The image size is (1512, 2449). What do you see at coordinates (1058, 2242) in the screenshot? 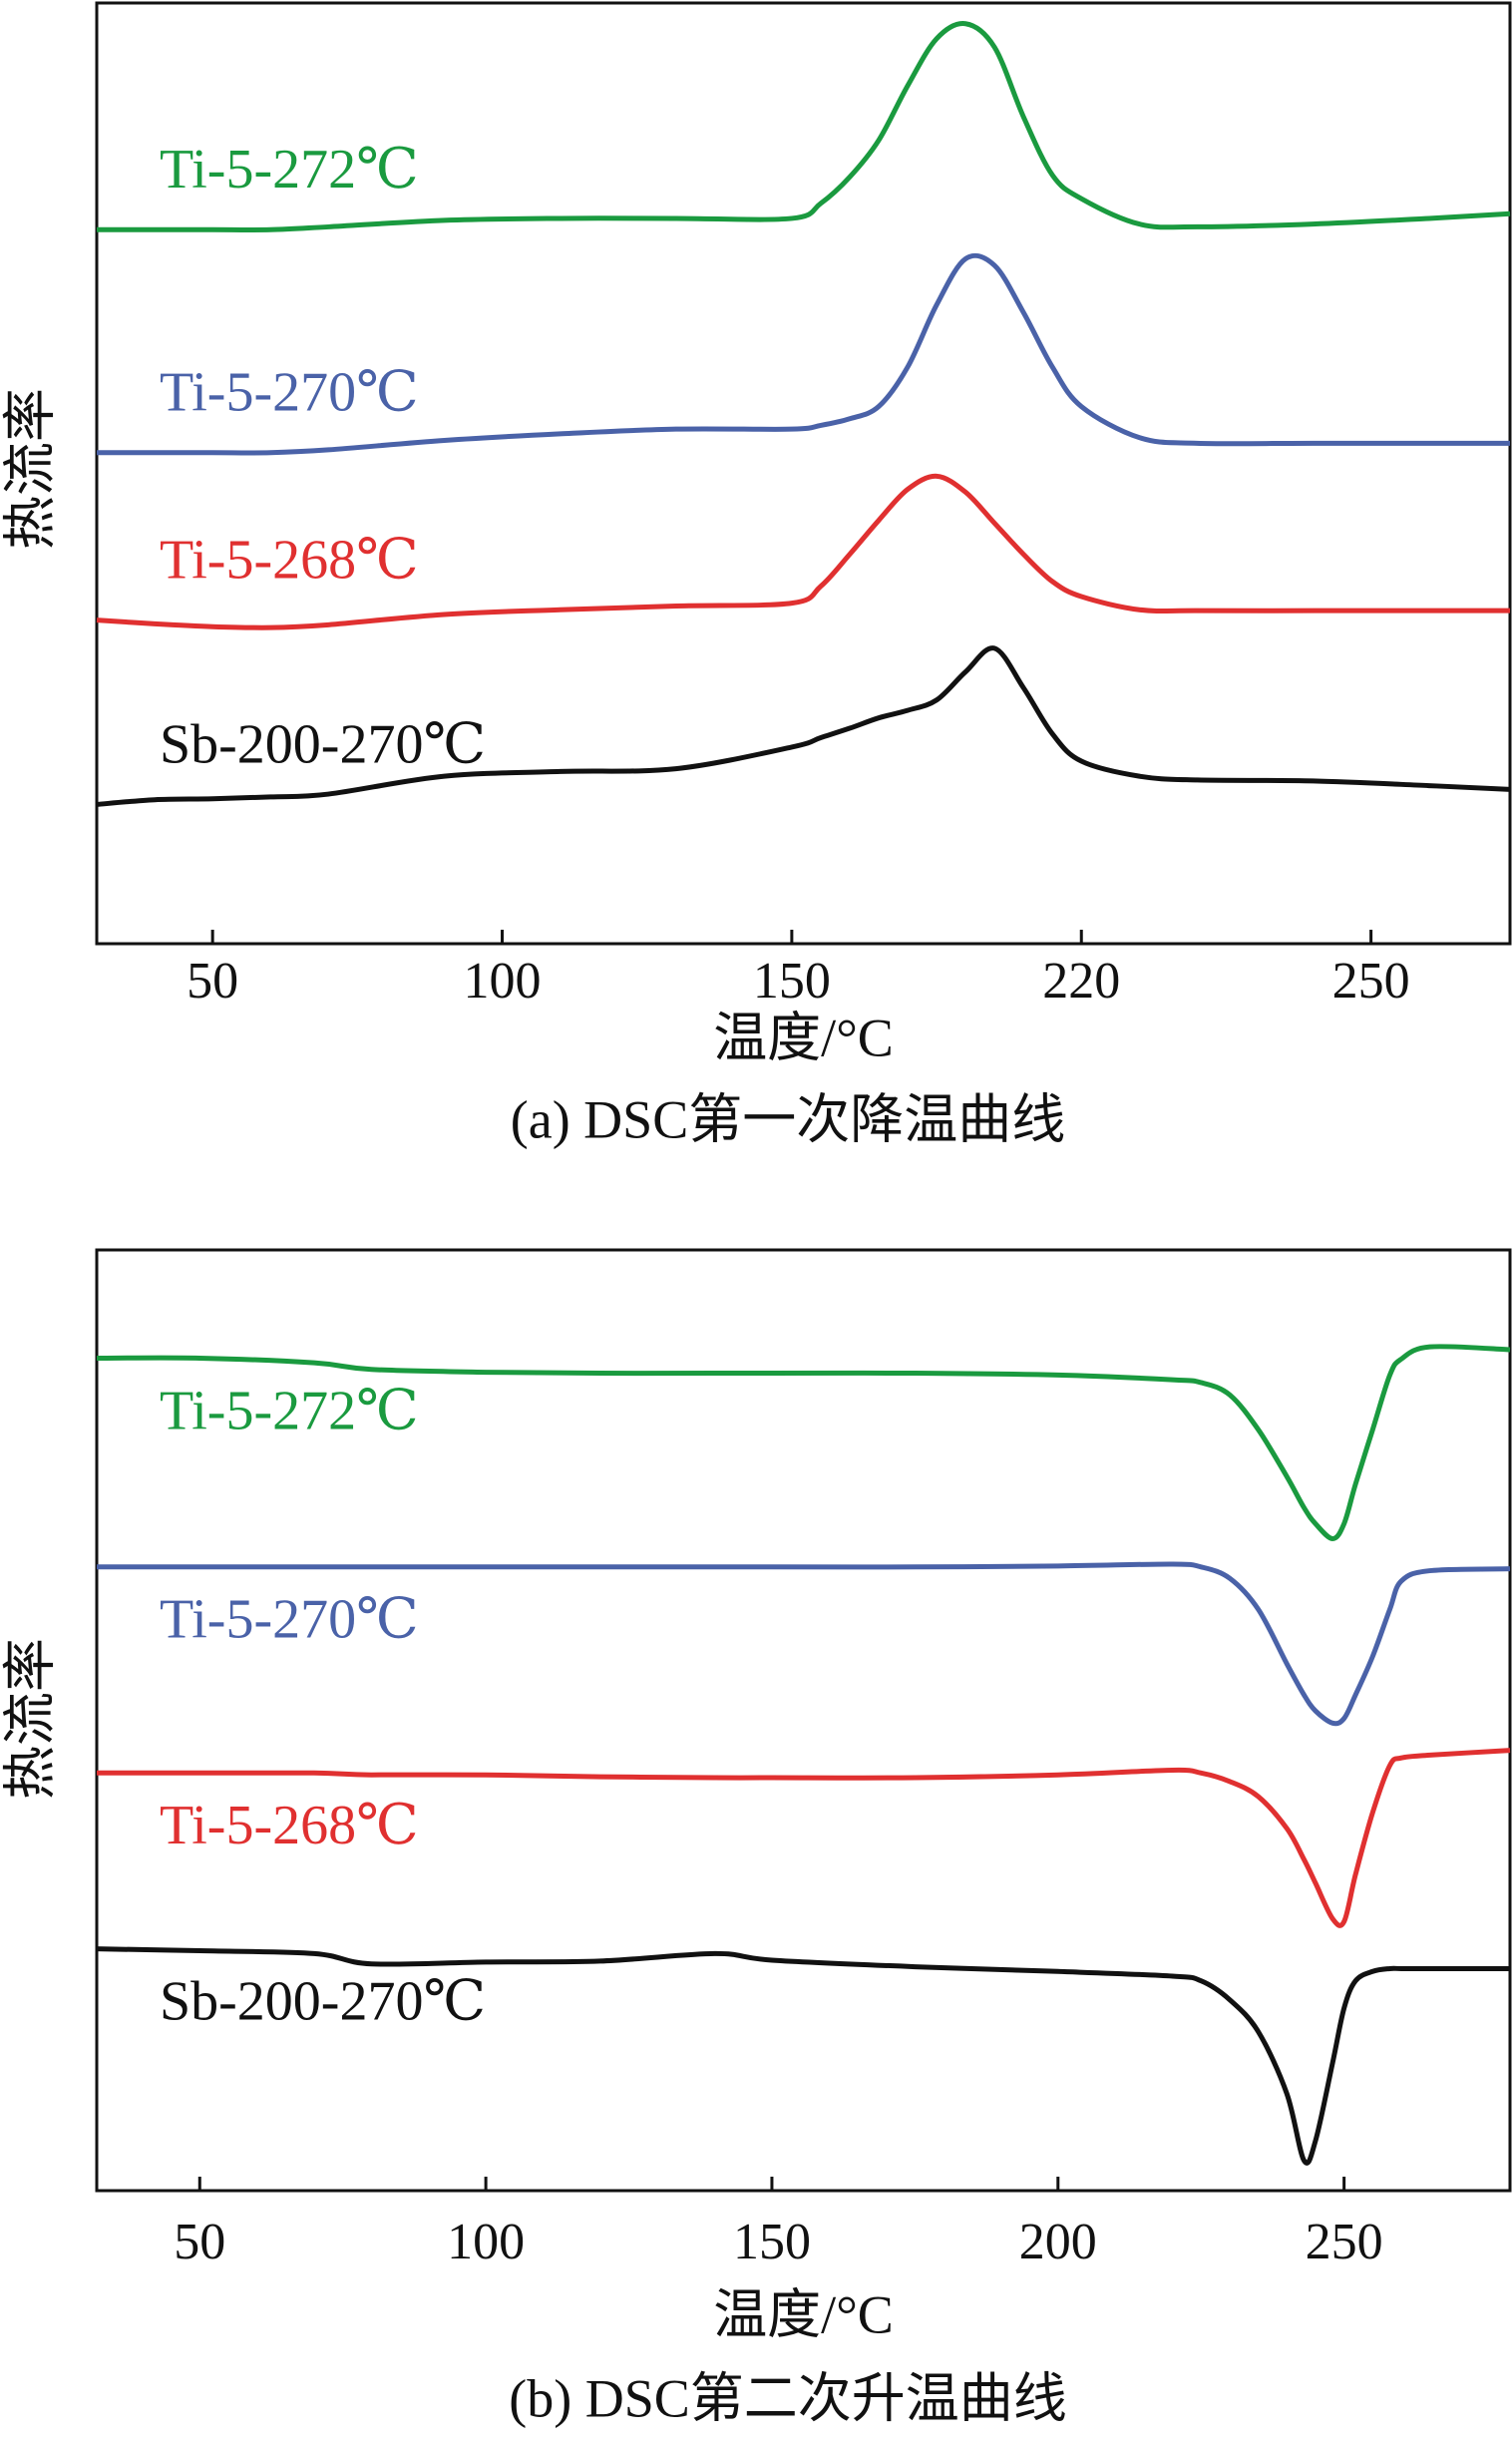
I see `x-tick-label: 200` at bounding box center [1058, 2242].